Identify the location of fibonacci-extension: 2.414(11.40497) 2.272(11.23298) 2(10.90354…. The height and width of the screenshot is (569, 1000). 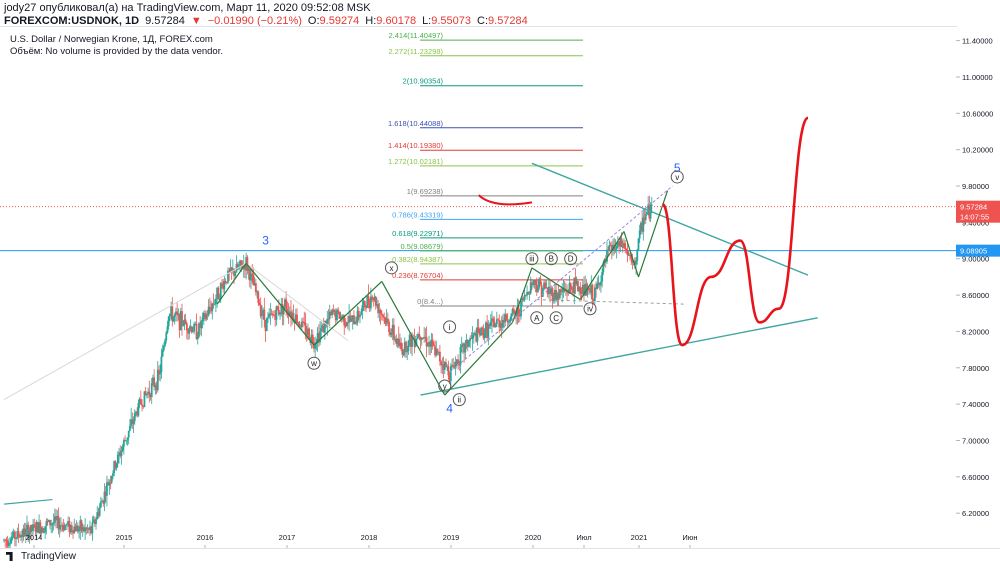
(485, 169).